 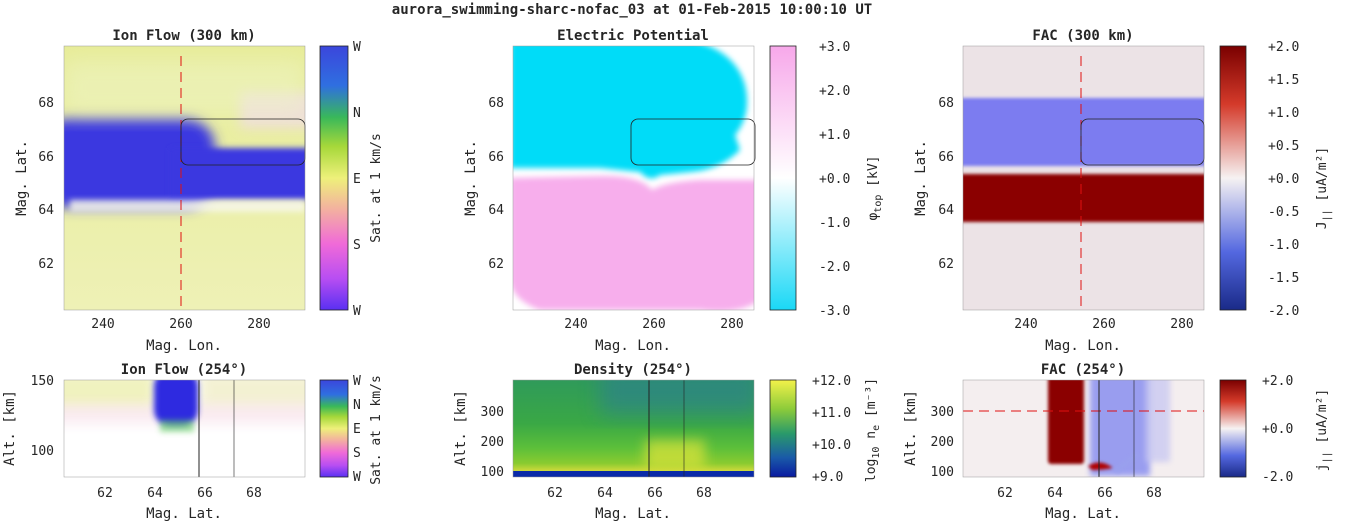 I want to click on ion-flow-300km-cbtick-N: N, so click(x=357, y=113).